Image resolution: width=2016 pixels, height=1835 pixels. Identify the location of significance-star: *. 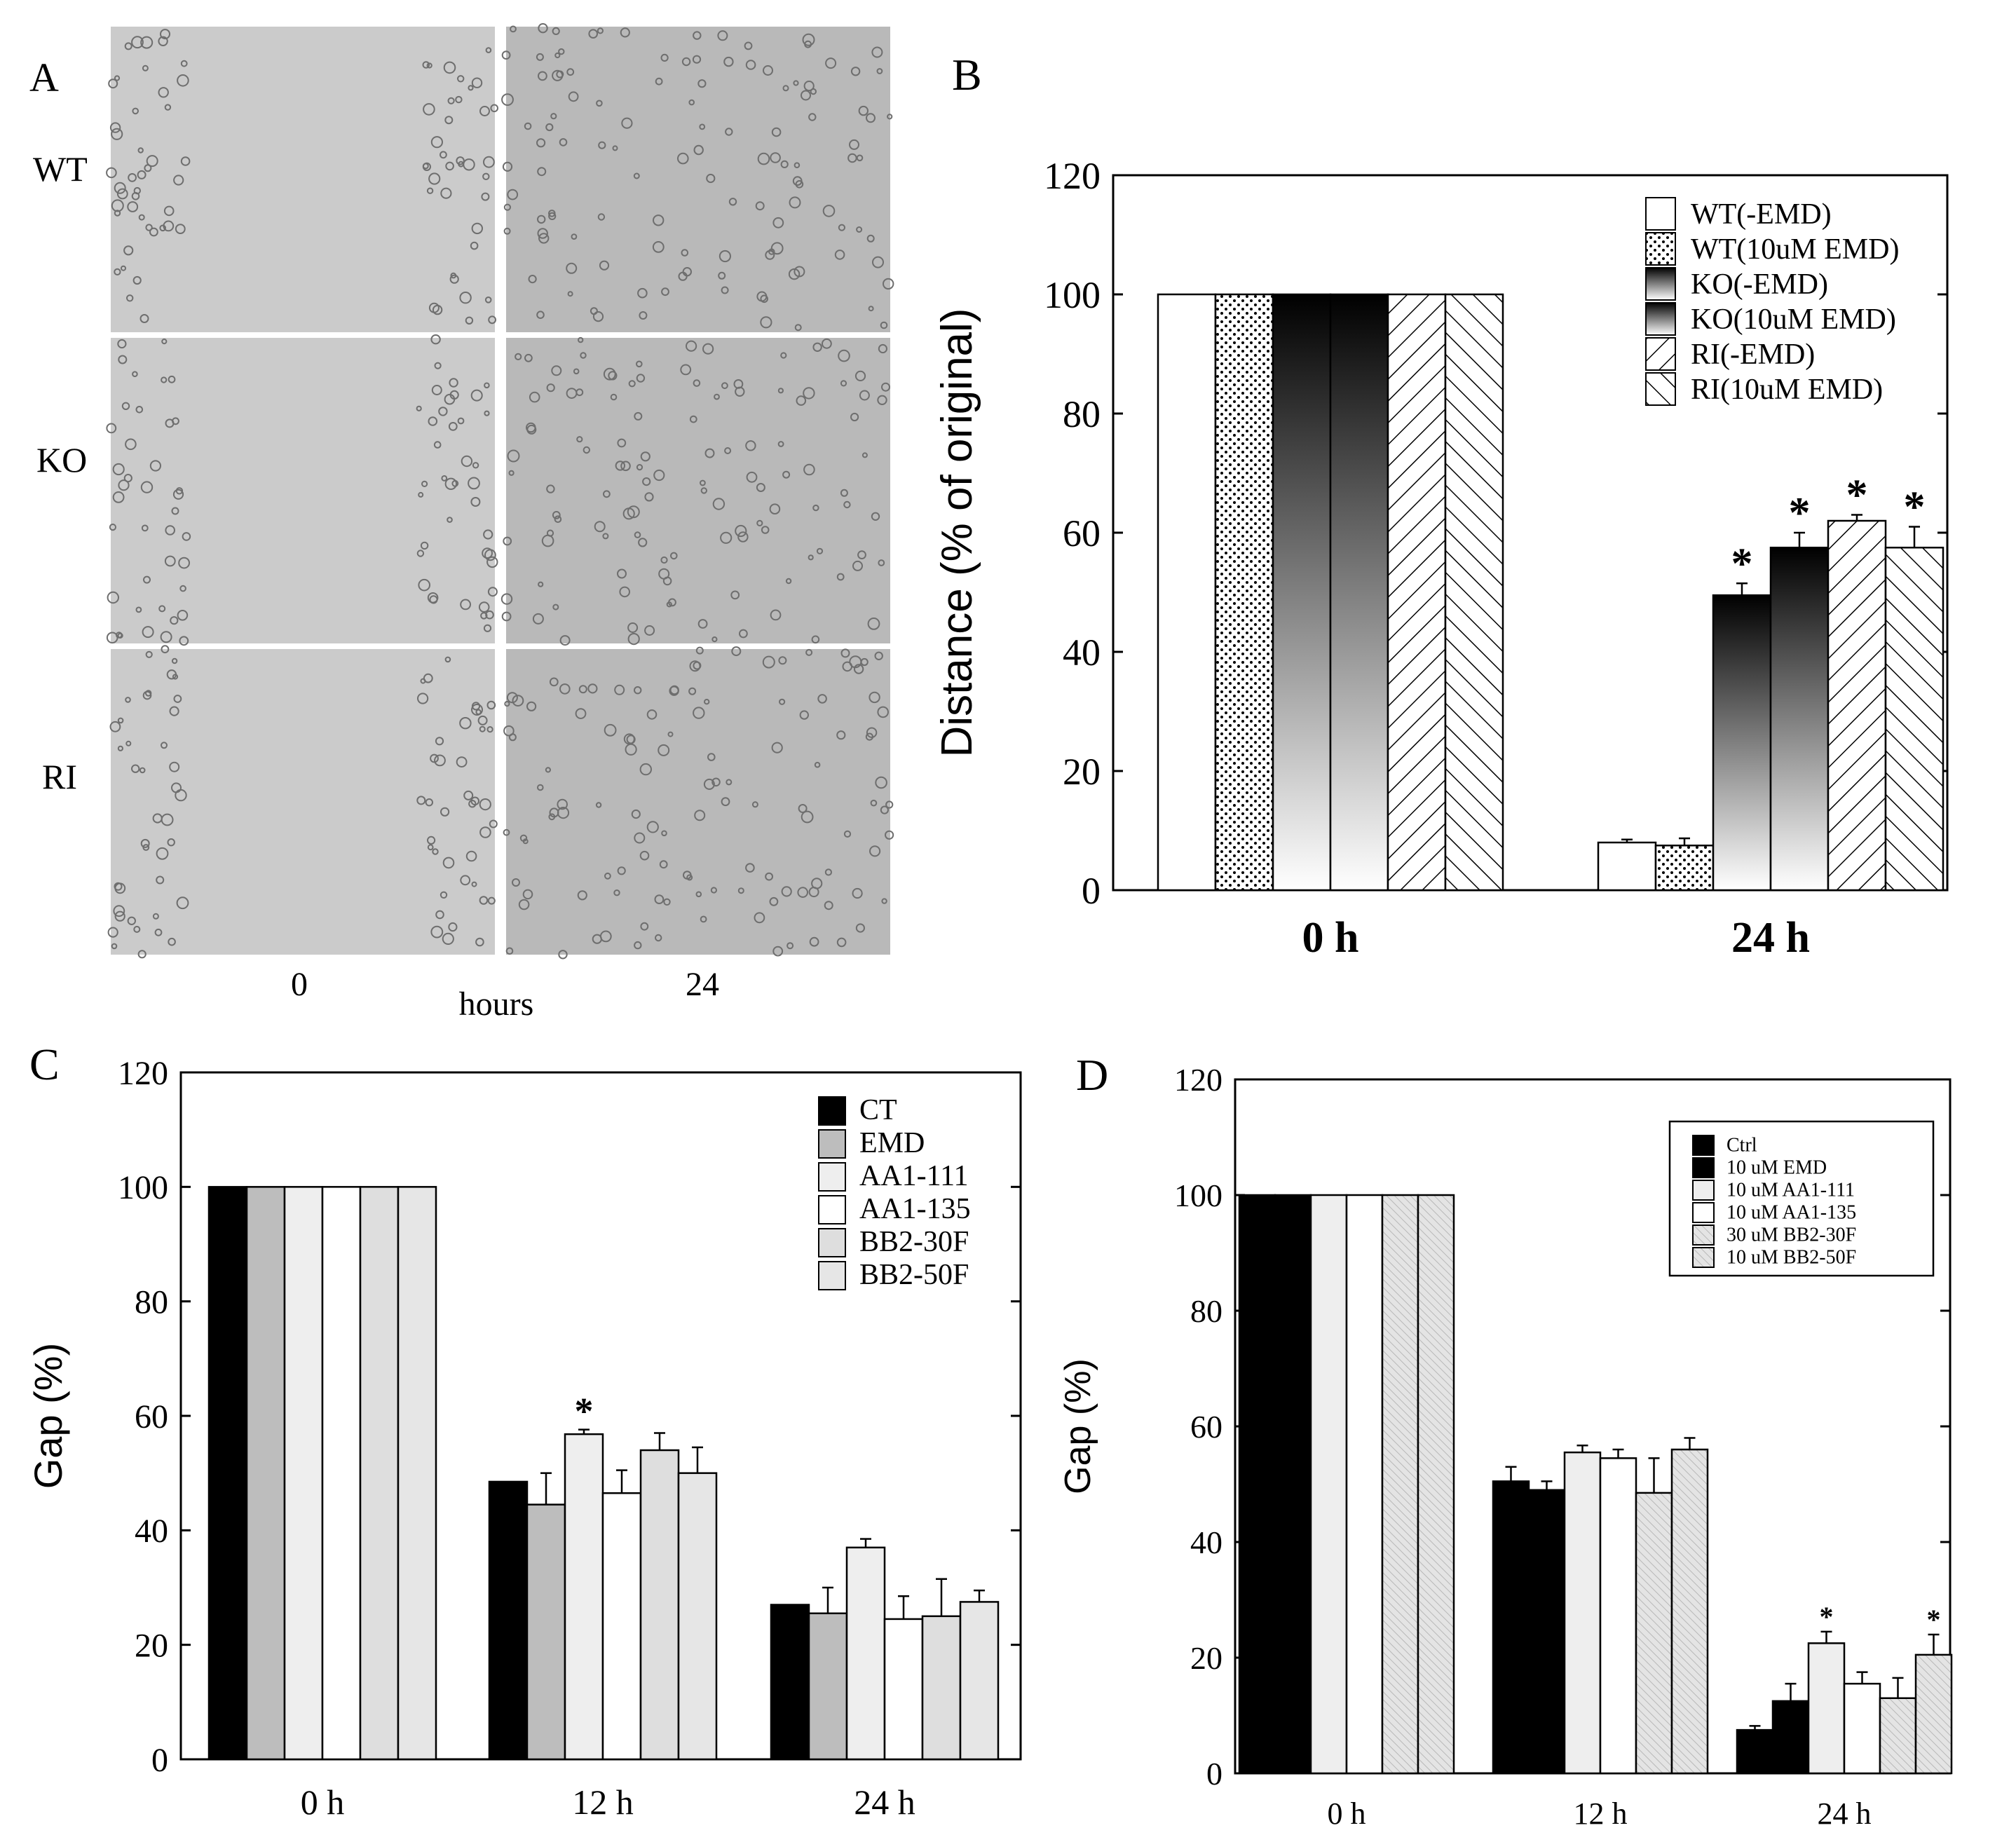
(1827, 1616).